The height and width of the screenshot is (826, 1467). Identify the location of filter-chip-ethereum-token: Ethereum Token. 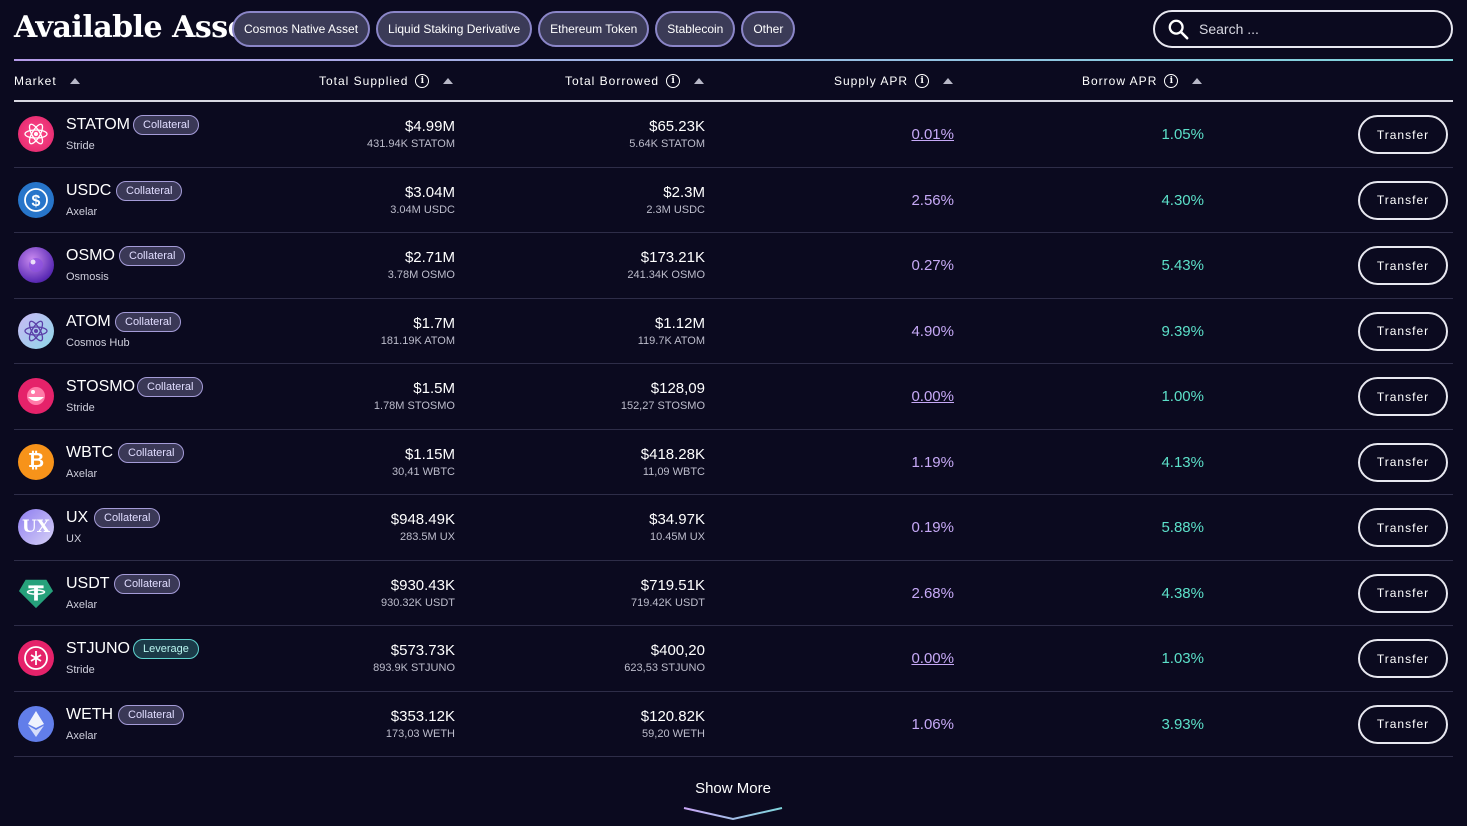
(594, 29).